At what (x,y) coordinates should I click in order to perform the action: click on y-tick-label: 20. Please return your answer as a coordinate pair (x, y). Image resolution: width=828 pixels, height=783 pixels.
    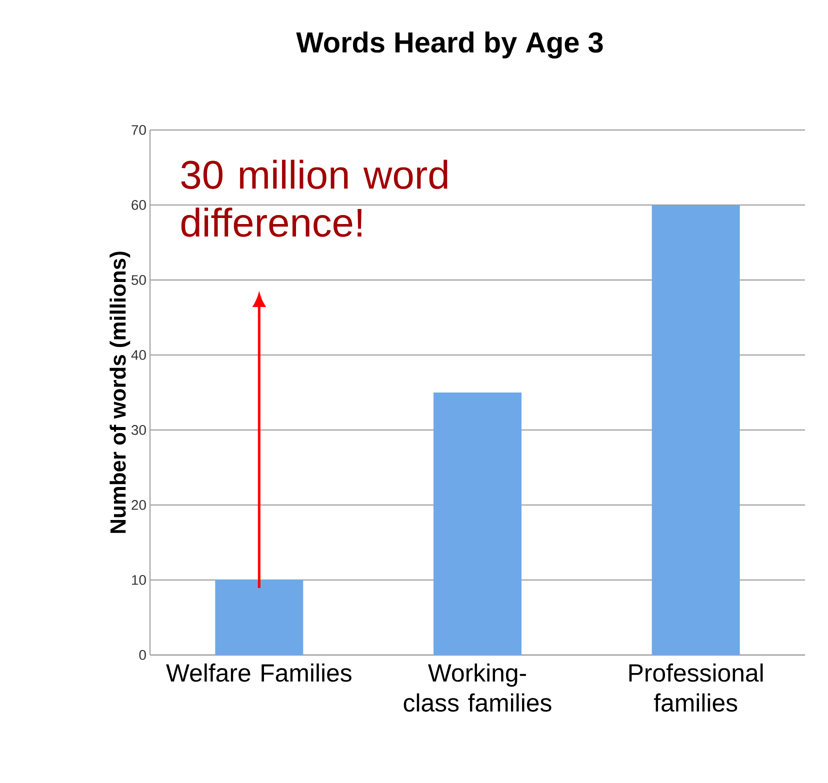
    Looking at the image, I should click on (139, 505).